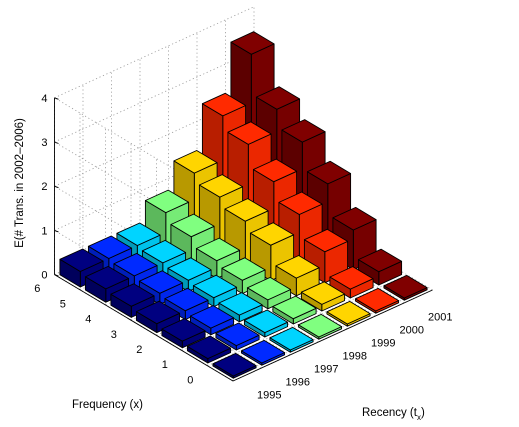 The height and width of the screenshot is (427, 519). I want to click on z-tick-label: 0, so click(44, 276).